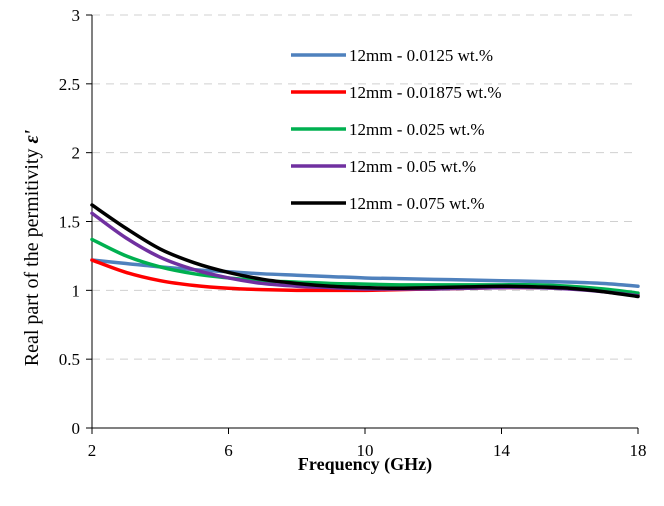 This screenshot has width=664, height=506. I want to click on y-axis-title: Real part of the permitivity ε', so click(32, 247).